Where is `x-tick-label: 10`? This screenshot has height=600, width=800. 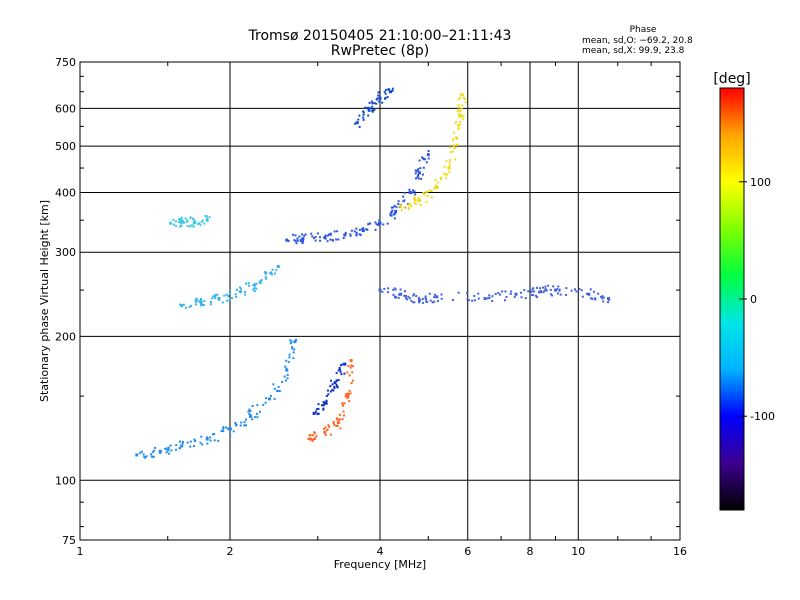 x-tick-label: 10 is located at coordinates (578, 551).